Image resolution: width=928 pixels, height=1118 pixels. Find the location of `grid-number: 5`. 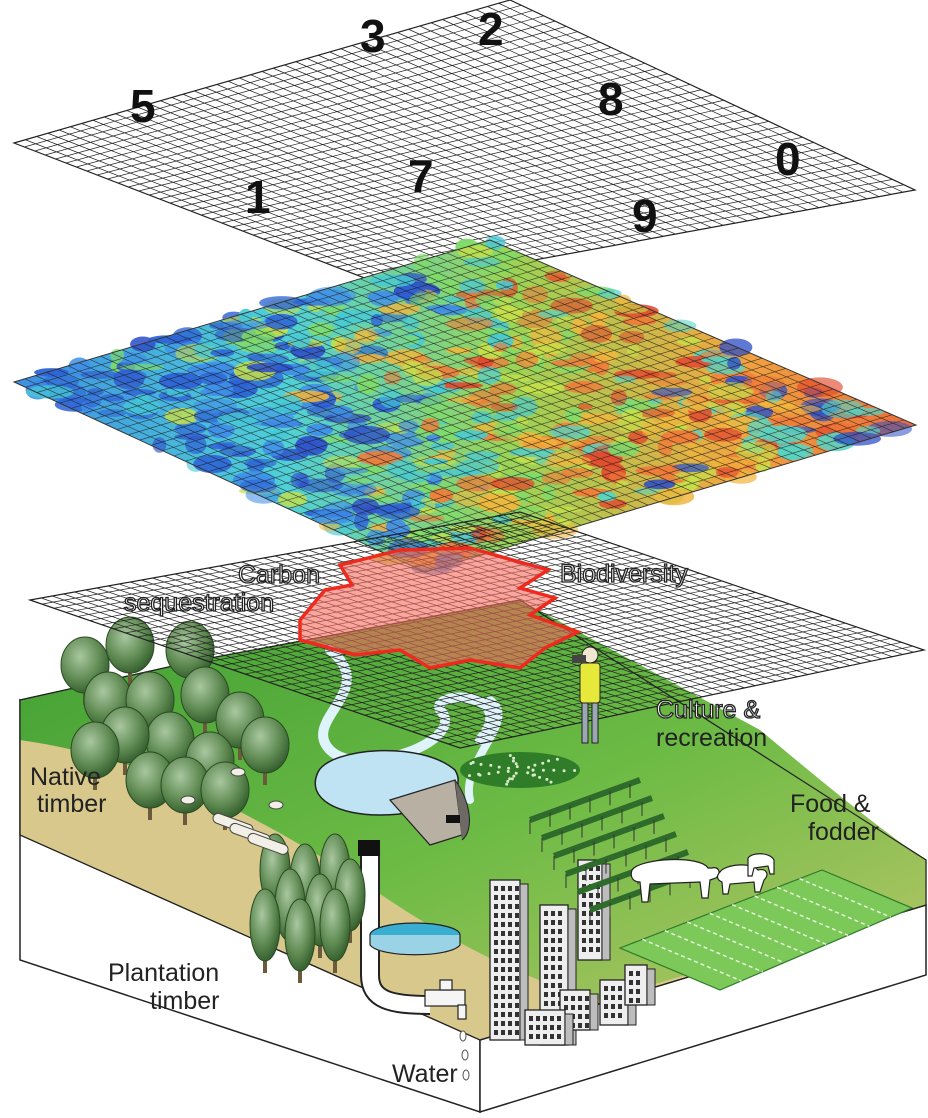

grid-number: 5 is located at coordinates (143, 106).